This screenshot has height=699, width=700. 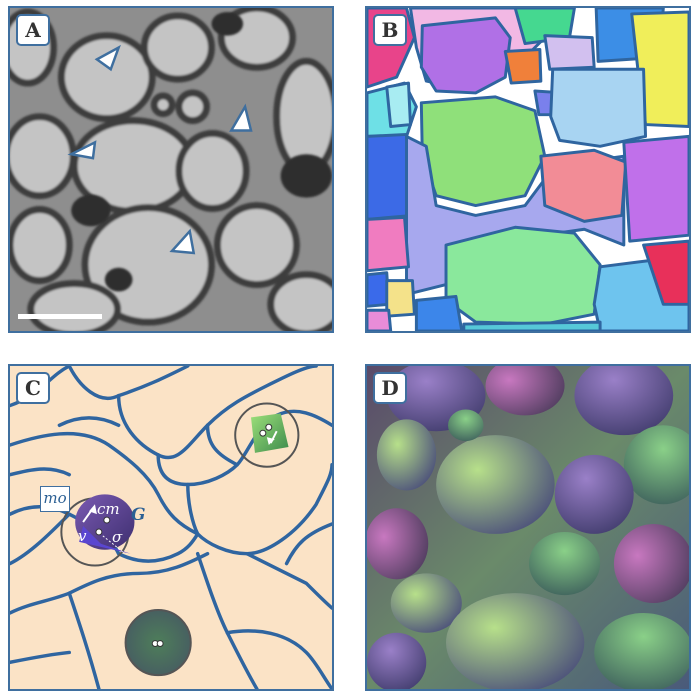 I want to click on mo-label: mo, so click(x=55, y=499).